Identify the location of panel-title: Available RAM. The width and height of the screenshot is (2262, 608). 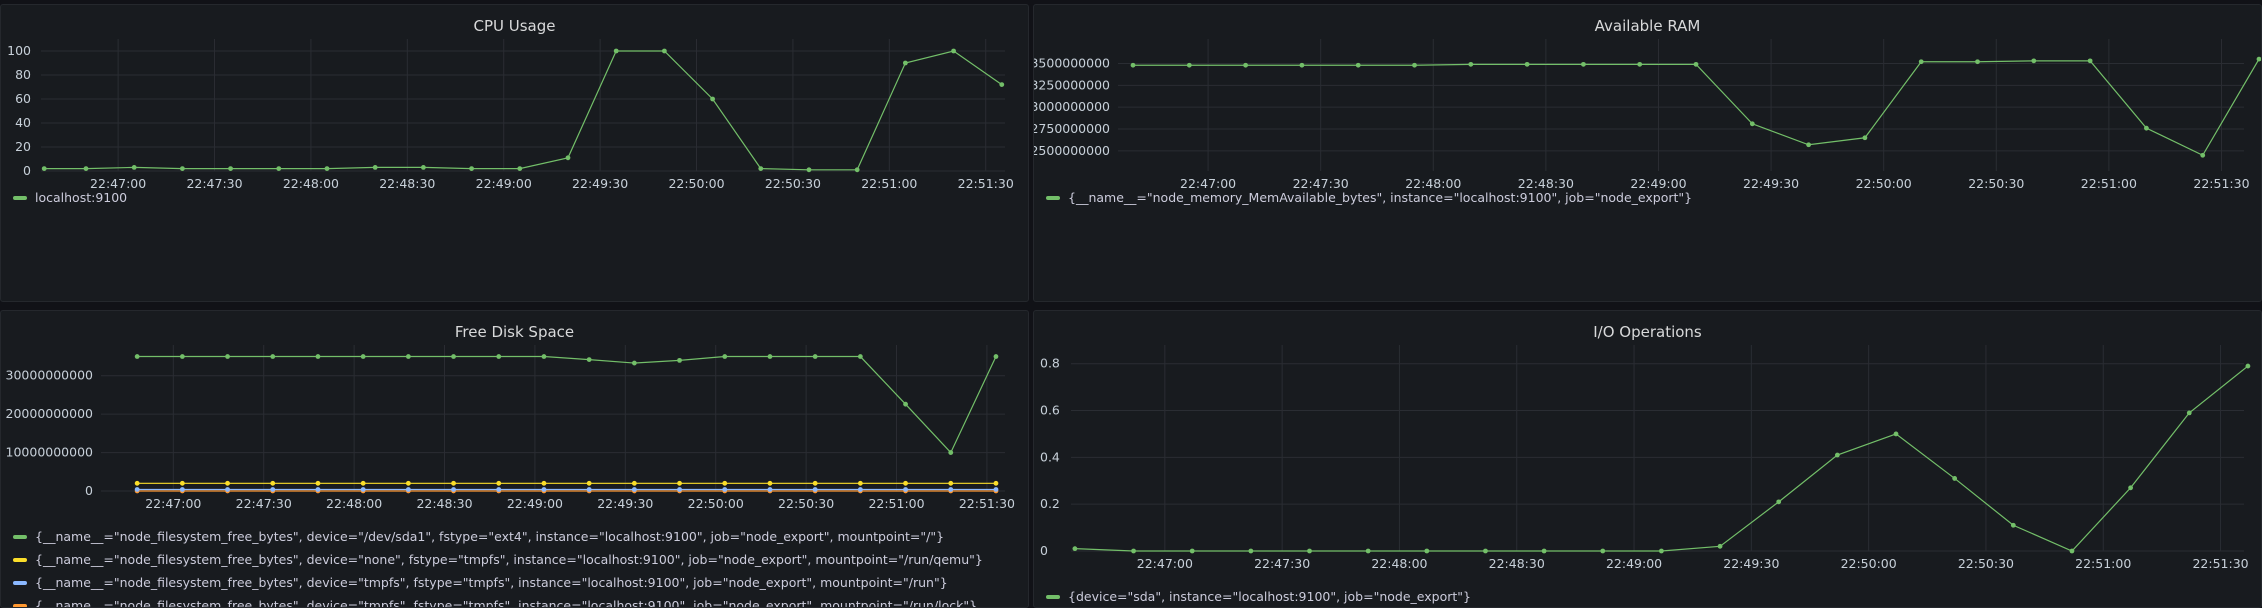
(1647, 26).